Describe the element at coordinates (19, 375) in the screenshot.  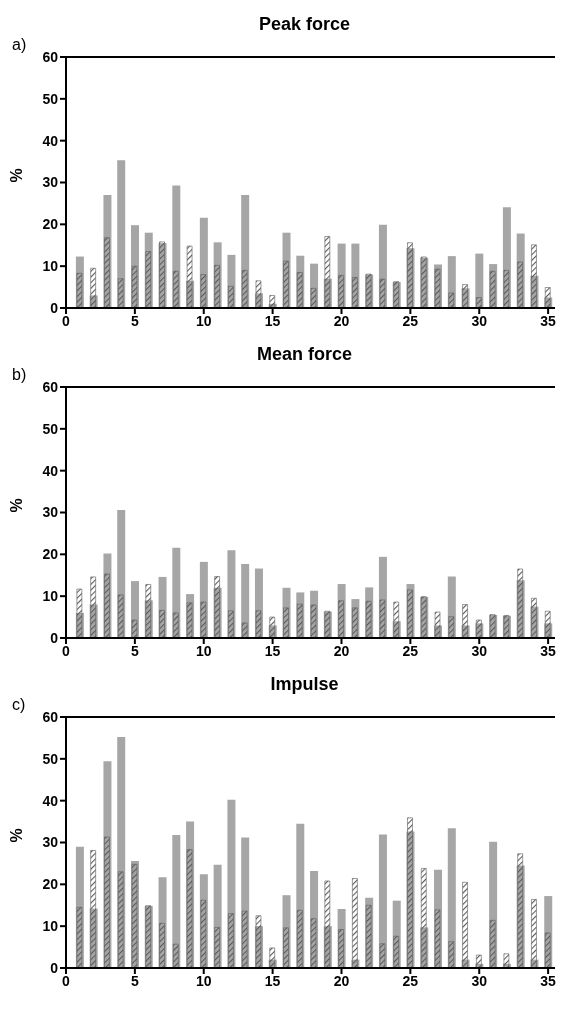
I see `text: b)` at that location.